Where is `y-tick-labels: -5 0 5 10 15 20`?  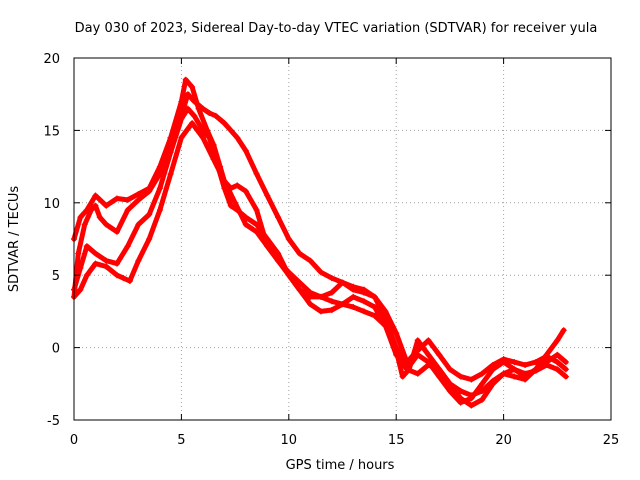
y-tick-labels: -5 0 5 10 15 20 is located at coordinates (51, 240).